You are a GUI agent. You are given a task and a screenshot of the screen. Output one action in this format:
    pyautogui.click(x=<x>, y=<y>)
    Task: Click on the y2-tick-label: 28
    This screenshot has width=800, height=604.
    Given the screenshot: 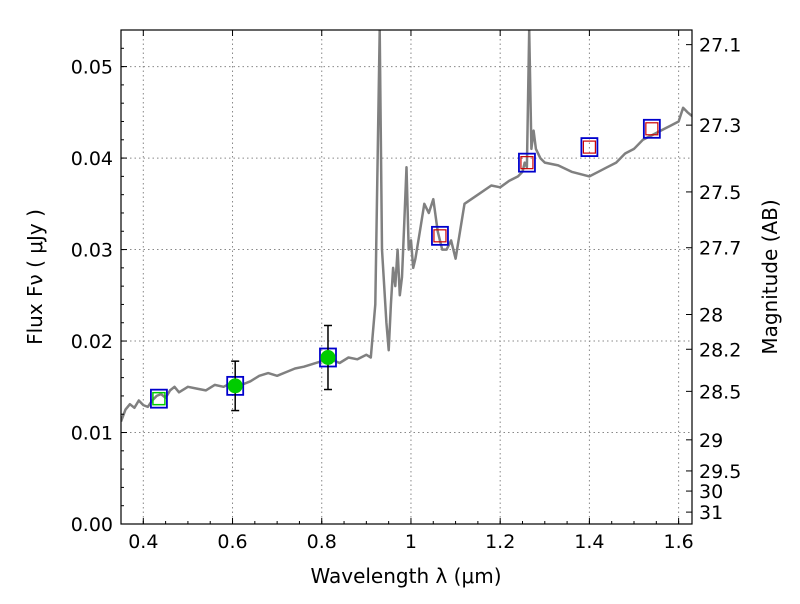 What is the action you would take?
    pyautogui.click(x=711, y=316)
    